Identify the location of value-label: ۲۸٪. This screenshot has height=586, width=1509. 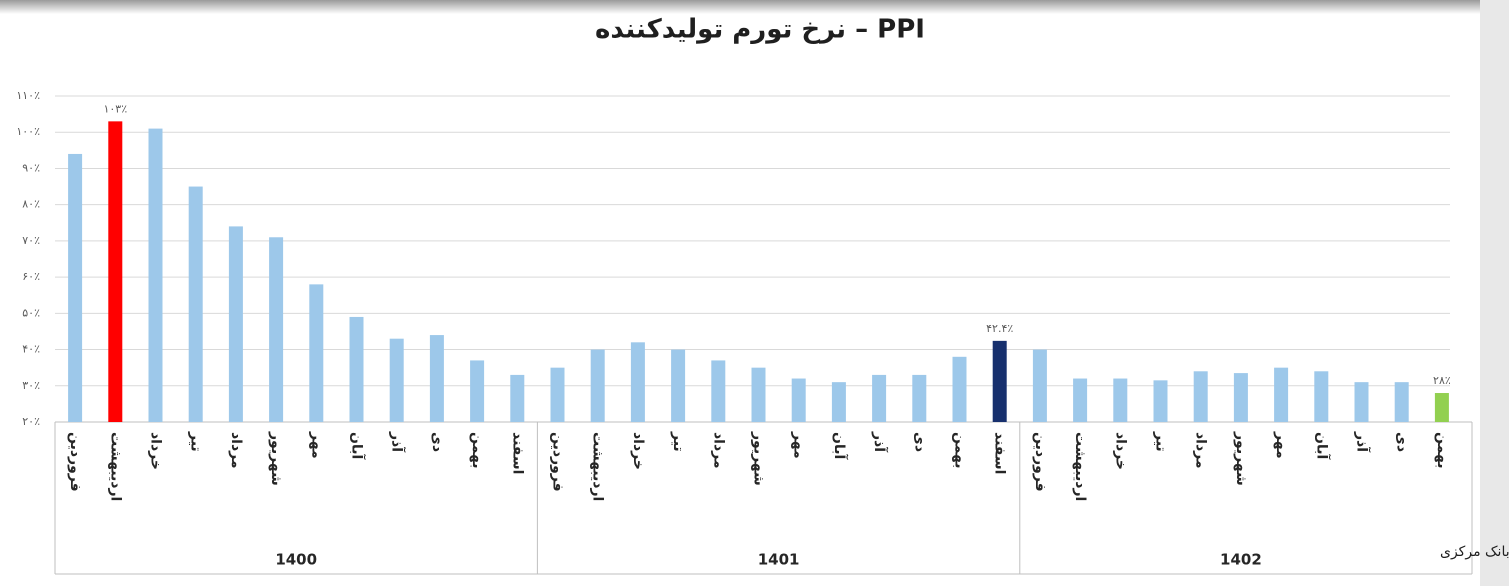
(1442, 380).